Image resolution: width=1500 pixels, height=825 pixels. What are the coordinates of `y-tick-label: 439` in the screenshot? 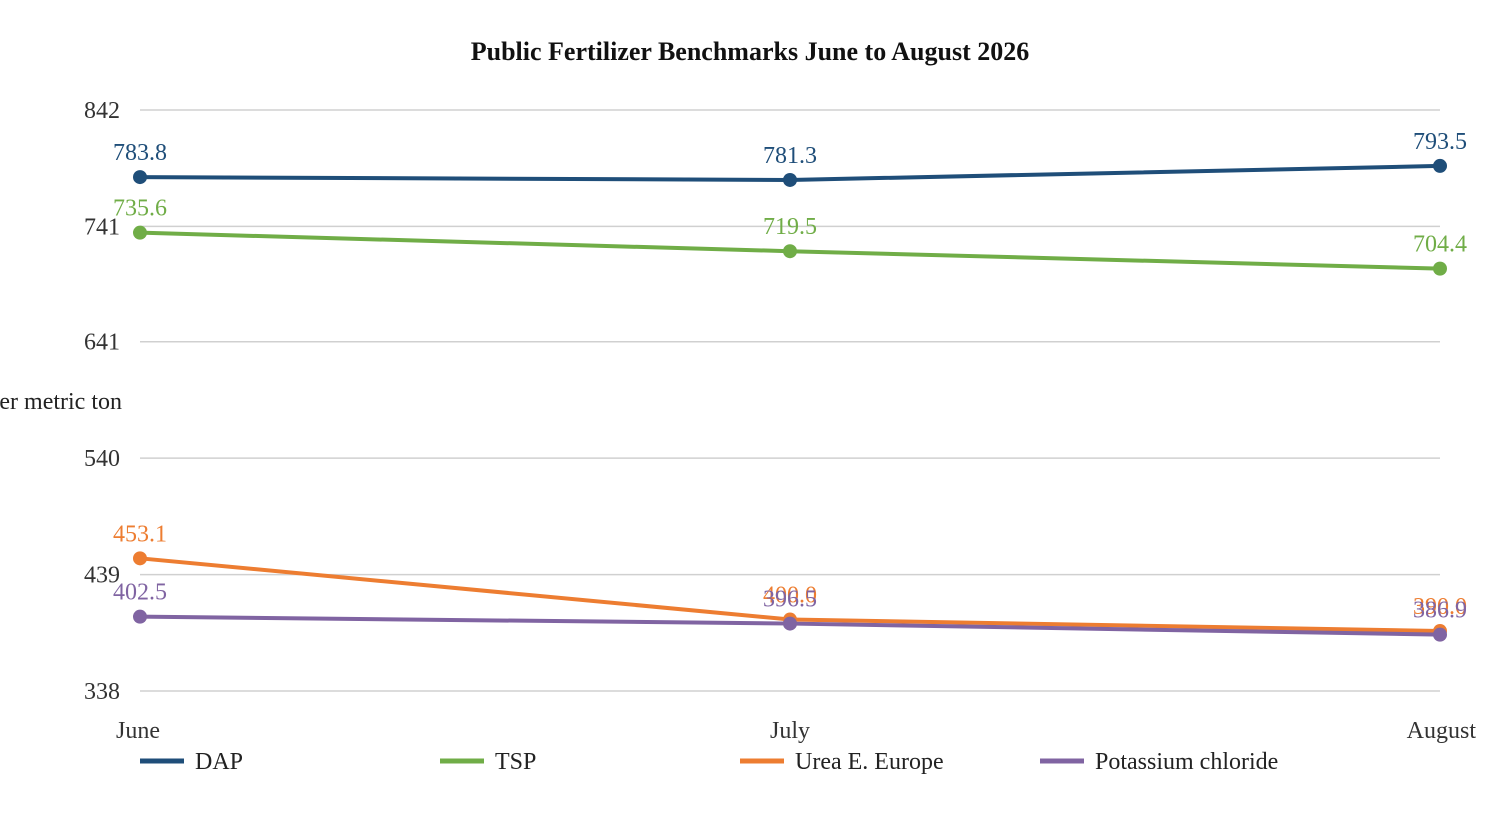 It's located at (102, 576).